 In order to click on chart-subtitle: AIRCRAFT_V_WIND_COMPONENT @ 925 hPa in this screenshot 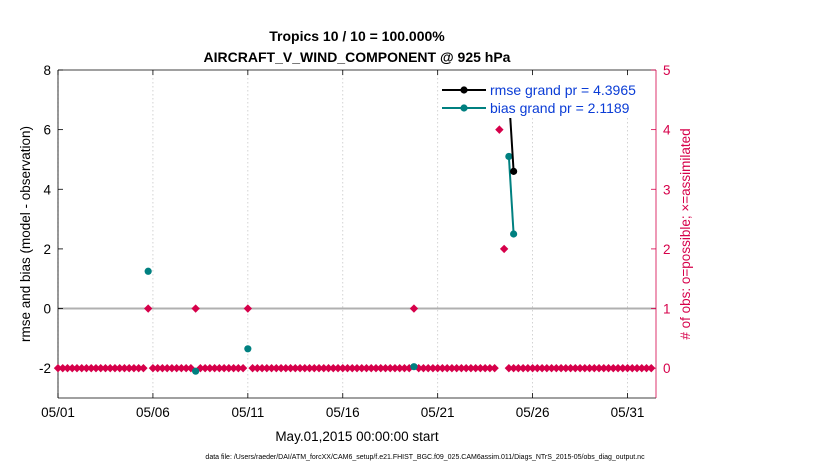, I will do `click(357, 57)`.